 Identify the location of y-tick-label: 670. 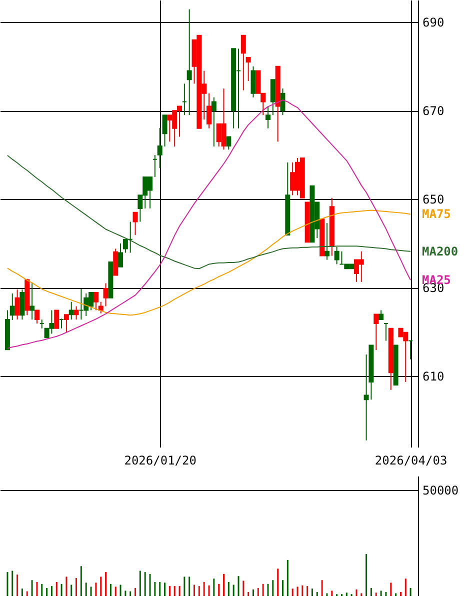
(433, 111).